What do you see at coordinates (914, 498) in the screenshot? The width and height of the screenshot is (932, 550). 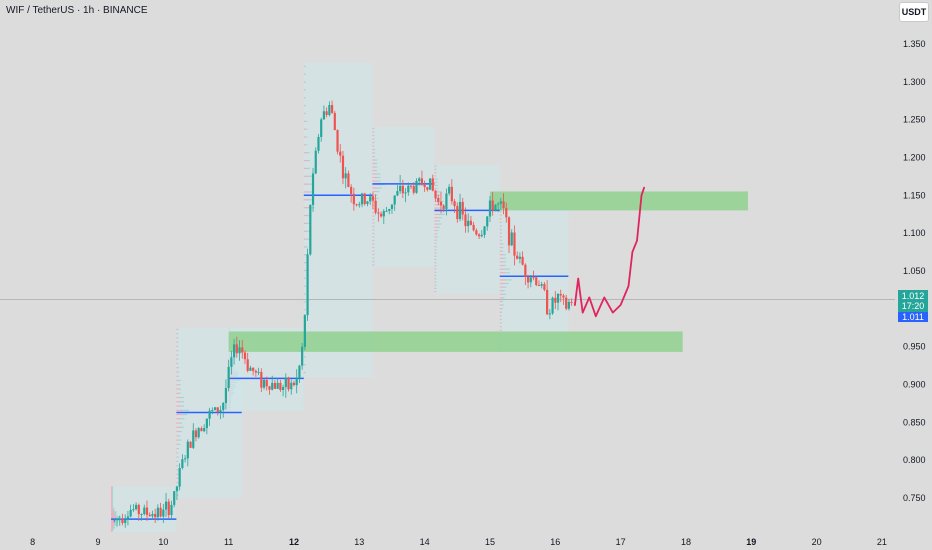 I see `y-tick-label: 0.750` at bounding box center [914, 498].